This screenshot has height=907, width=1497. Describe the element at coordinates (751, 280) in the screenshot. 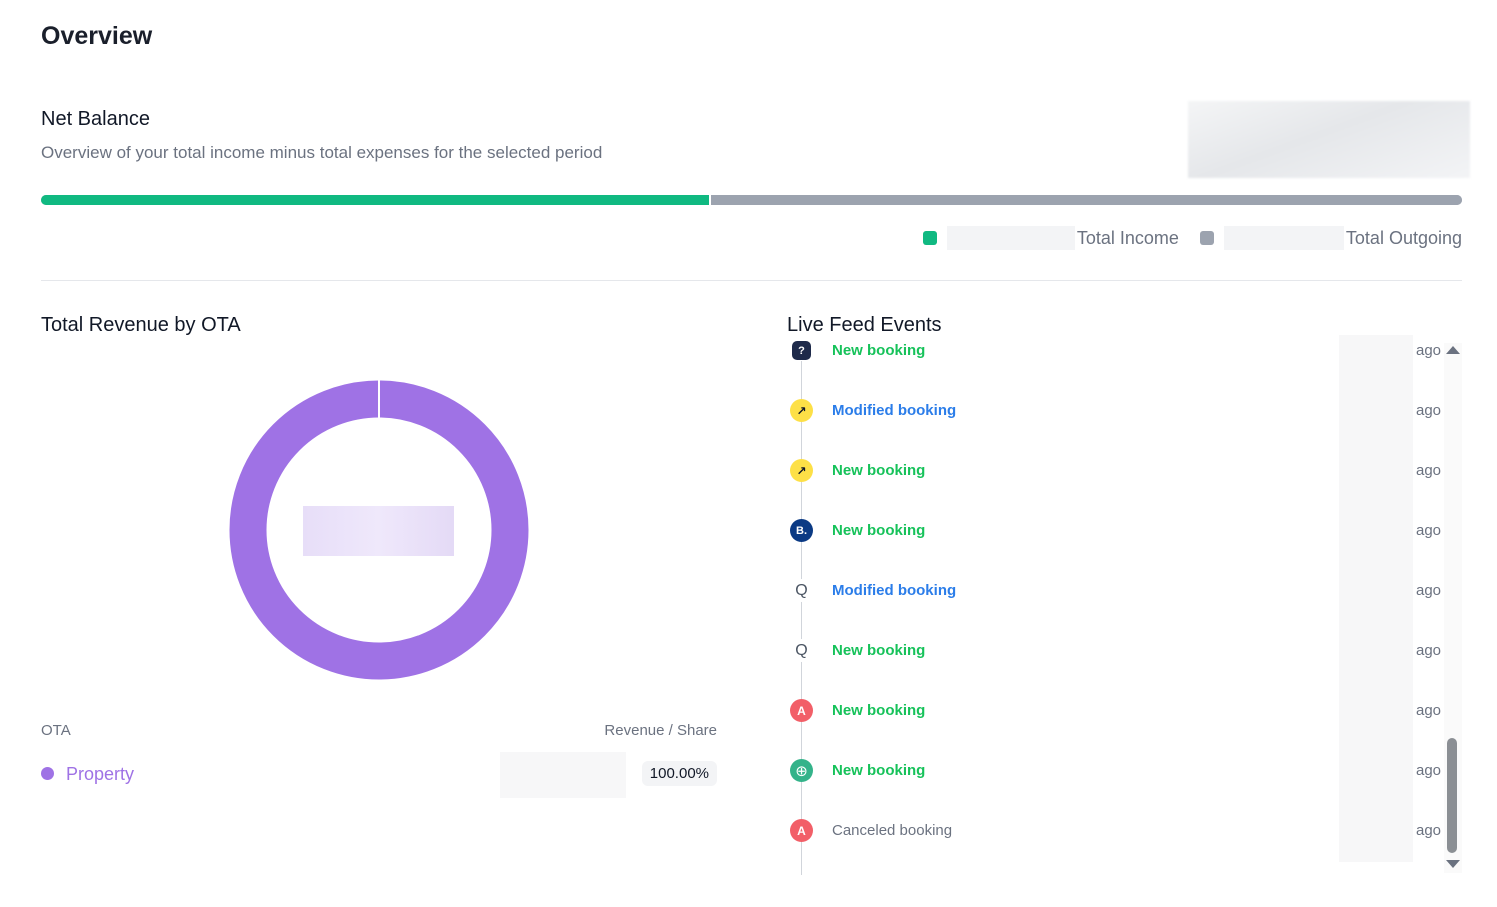

I see `section-divider` at that location.